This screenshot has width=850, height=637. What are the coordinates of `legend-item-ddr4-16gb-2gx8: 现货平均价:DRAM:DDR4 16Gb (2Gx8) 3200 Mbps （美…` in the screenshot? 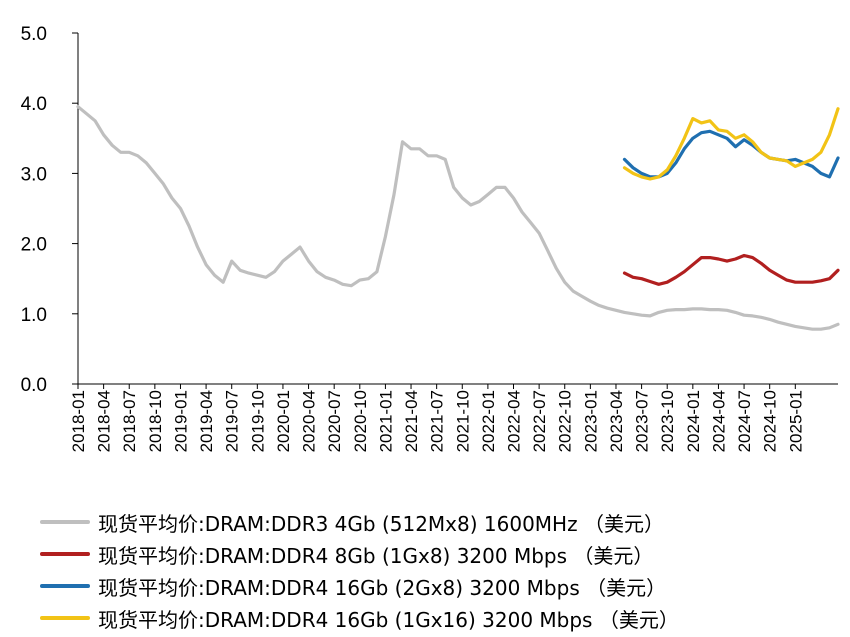 It's located at (440, 586).